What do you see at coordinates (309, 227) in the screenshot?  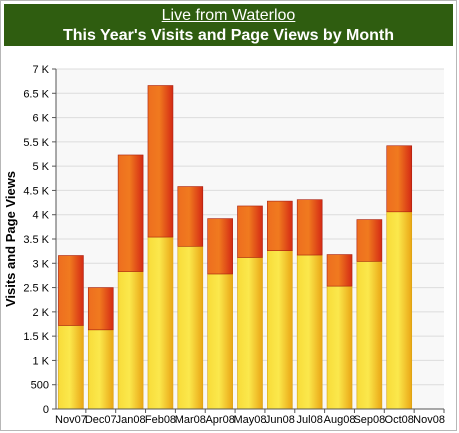 I see `bar-pageviews-jul08` at bounding box center [309, 227].